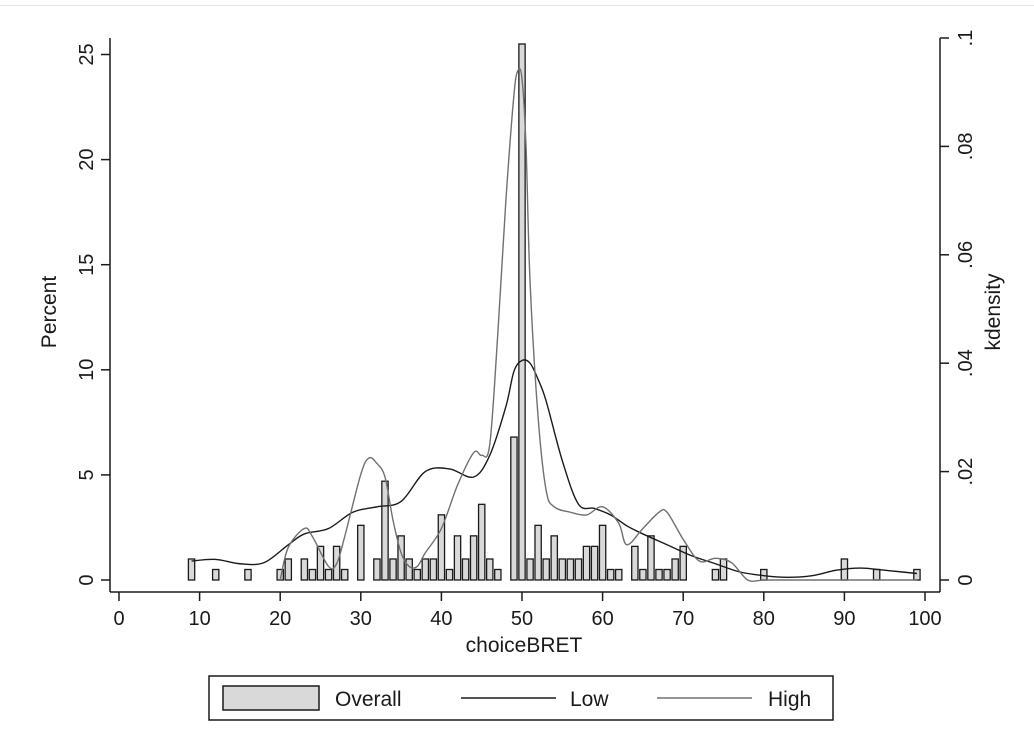 This screenshot has height=751, width=1034. Describe the element at coordinates (602, 619) in the screenshot. I see `x-tick-label: 60` at that location.